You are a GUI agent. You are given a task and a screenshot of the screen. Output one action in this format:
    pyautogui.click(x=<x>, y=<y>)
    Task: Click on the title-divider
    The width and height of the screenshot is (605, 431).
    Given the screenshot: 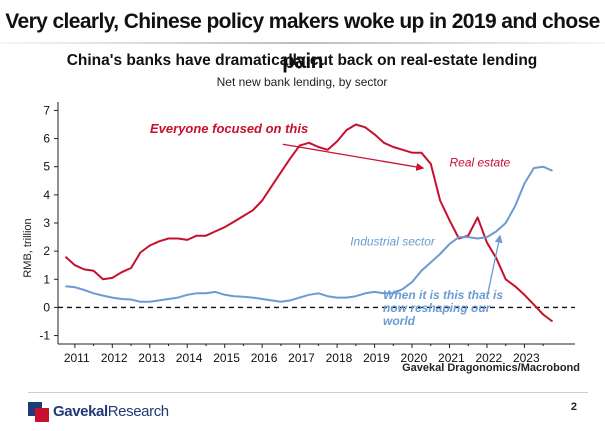 What is the action you would take?
    pyautogui.click(x=302, y=43)
    